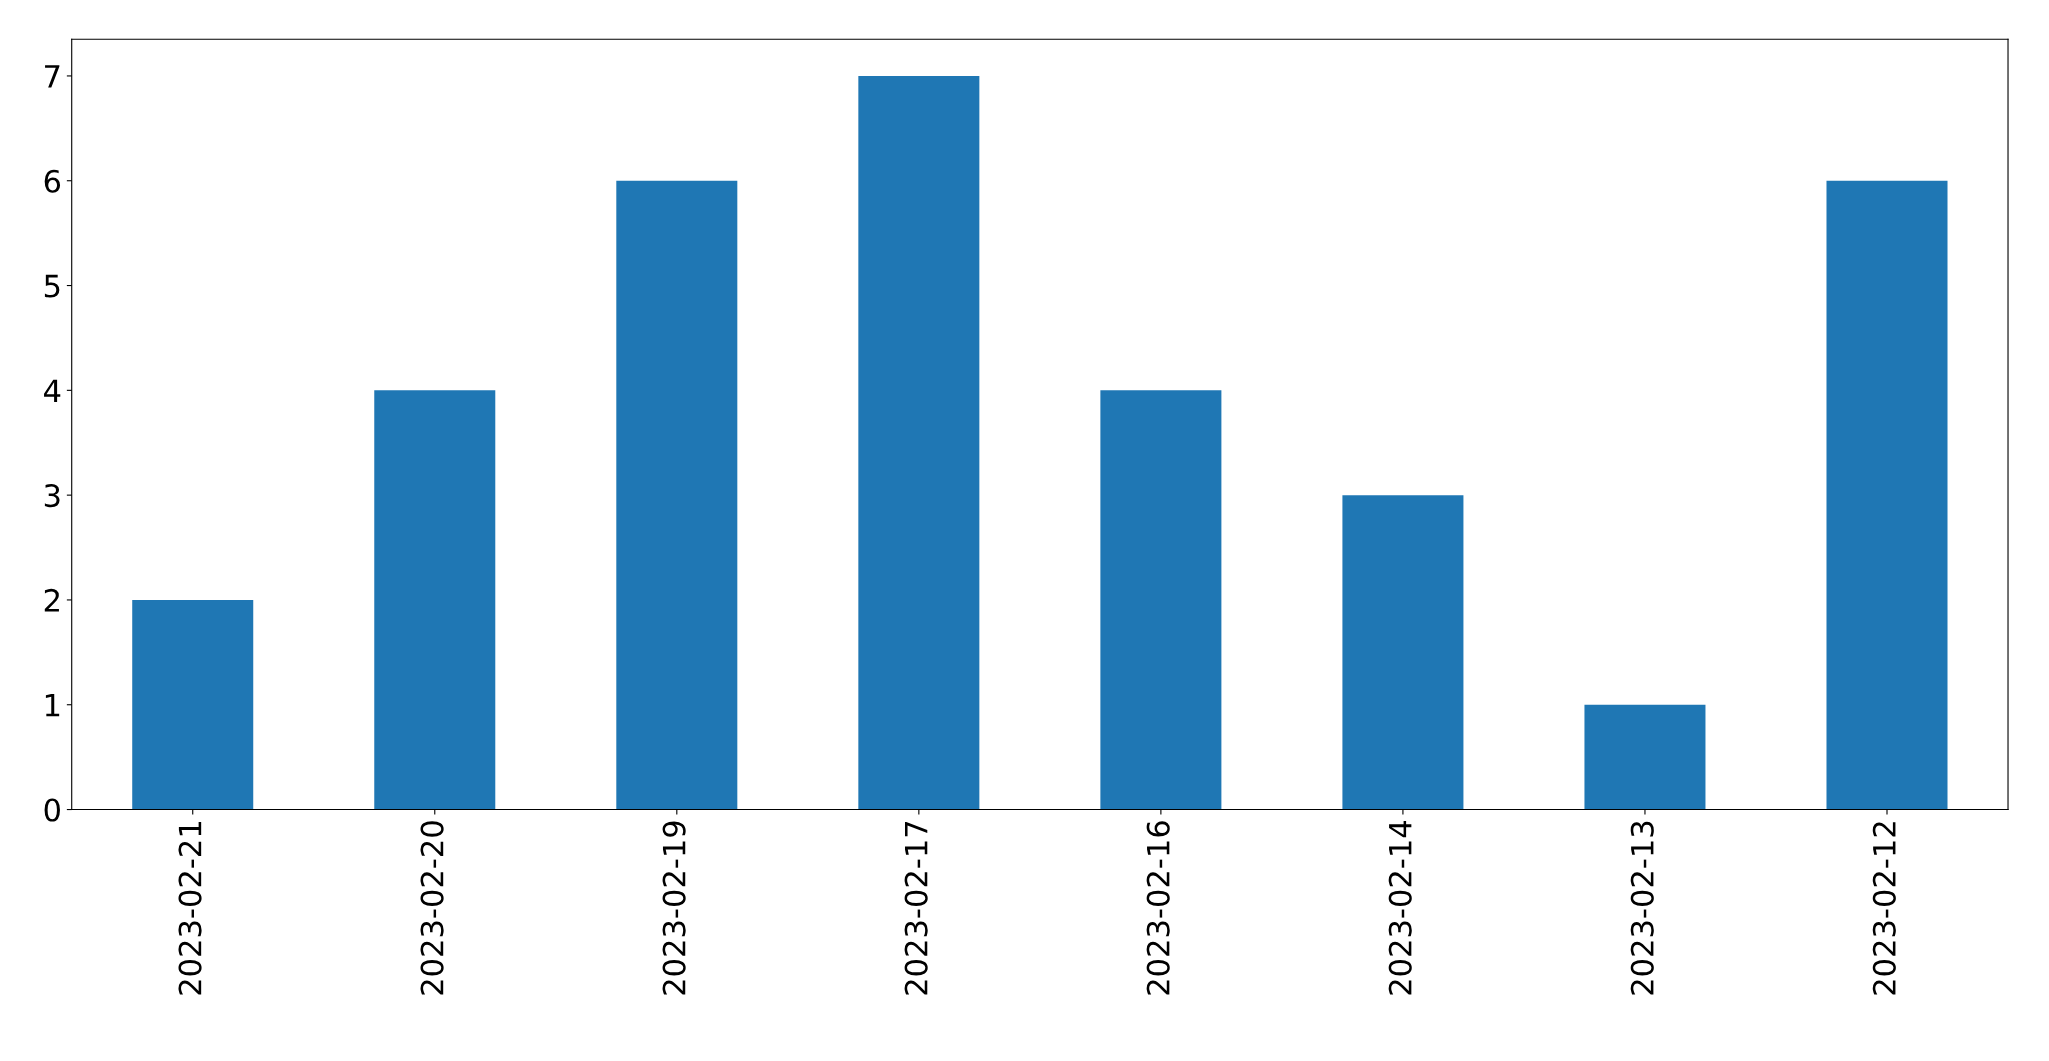 This screenshot has width=2049, height=1061. Describe the element at coordinates (674, 908) in the screenshot. I see `x-tick-label: 2023-02-19` at that location.